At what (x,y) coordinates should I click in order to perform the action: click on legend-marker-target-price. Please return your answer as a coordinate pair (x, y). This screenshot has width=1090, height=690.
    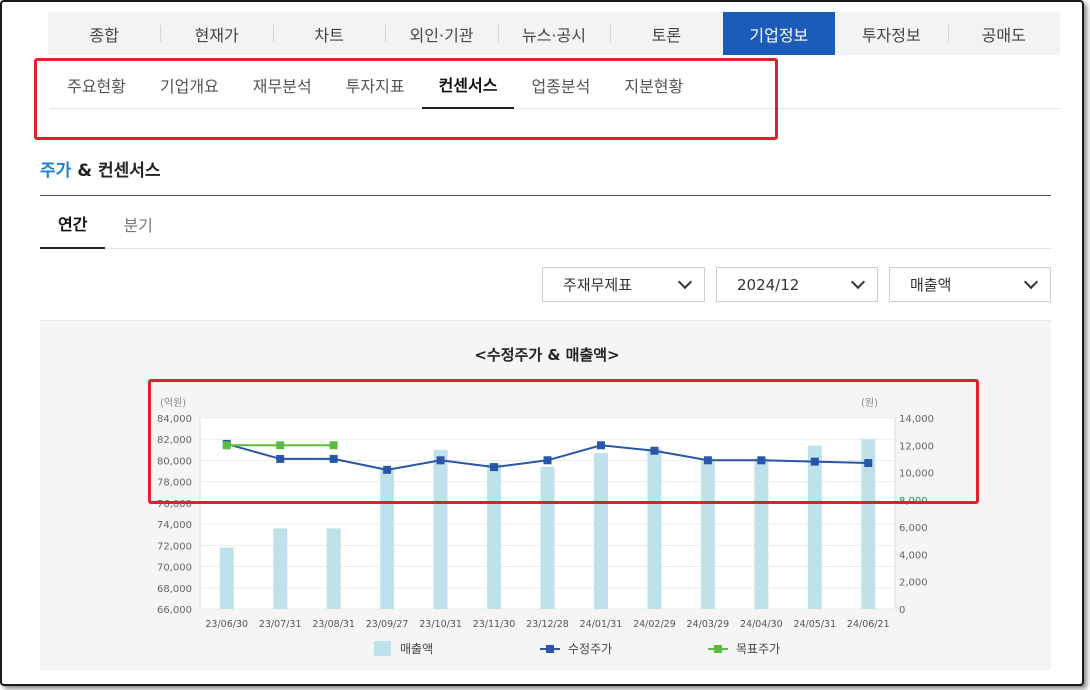
    Looking at the image, I should click on (718, 649).